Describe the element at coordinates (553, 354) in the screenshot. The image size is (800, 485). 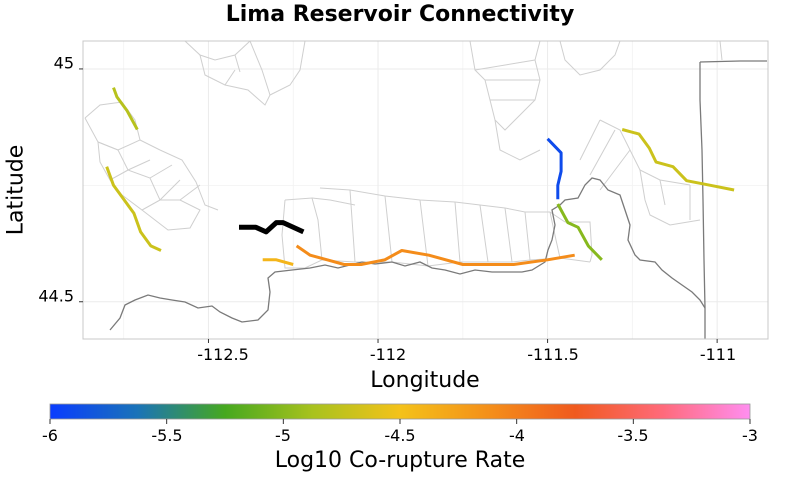
I see `x-tick-label: -111.5` at that location.